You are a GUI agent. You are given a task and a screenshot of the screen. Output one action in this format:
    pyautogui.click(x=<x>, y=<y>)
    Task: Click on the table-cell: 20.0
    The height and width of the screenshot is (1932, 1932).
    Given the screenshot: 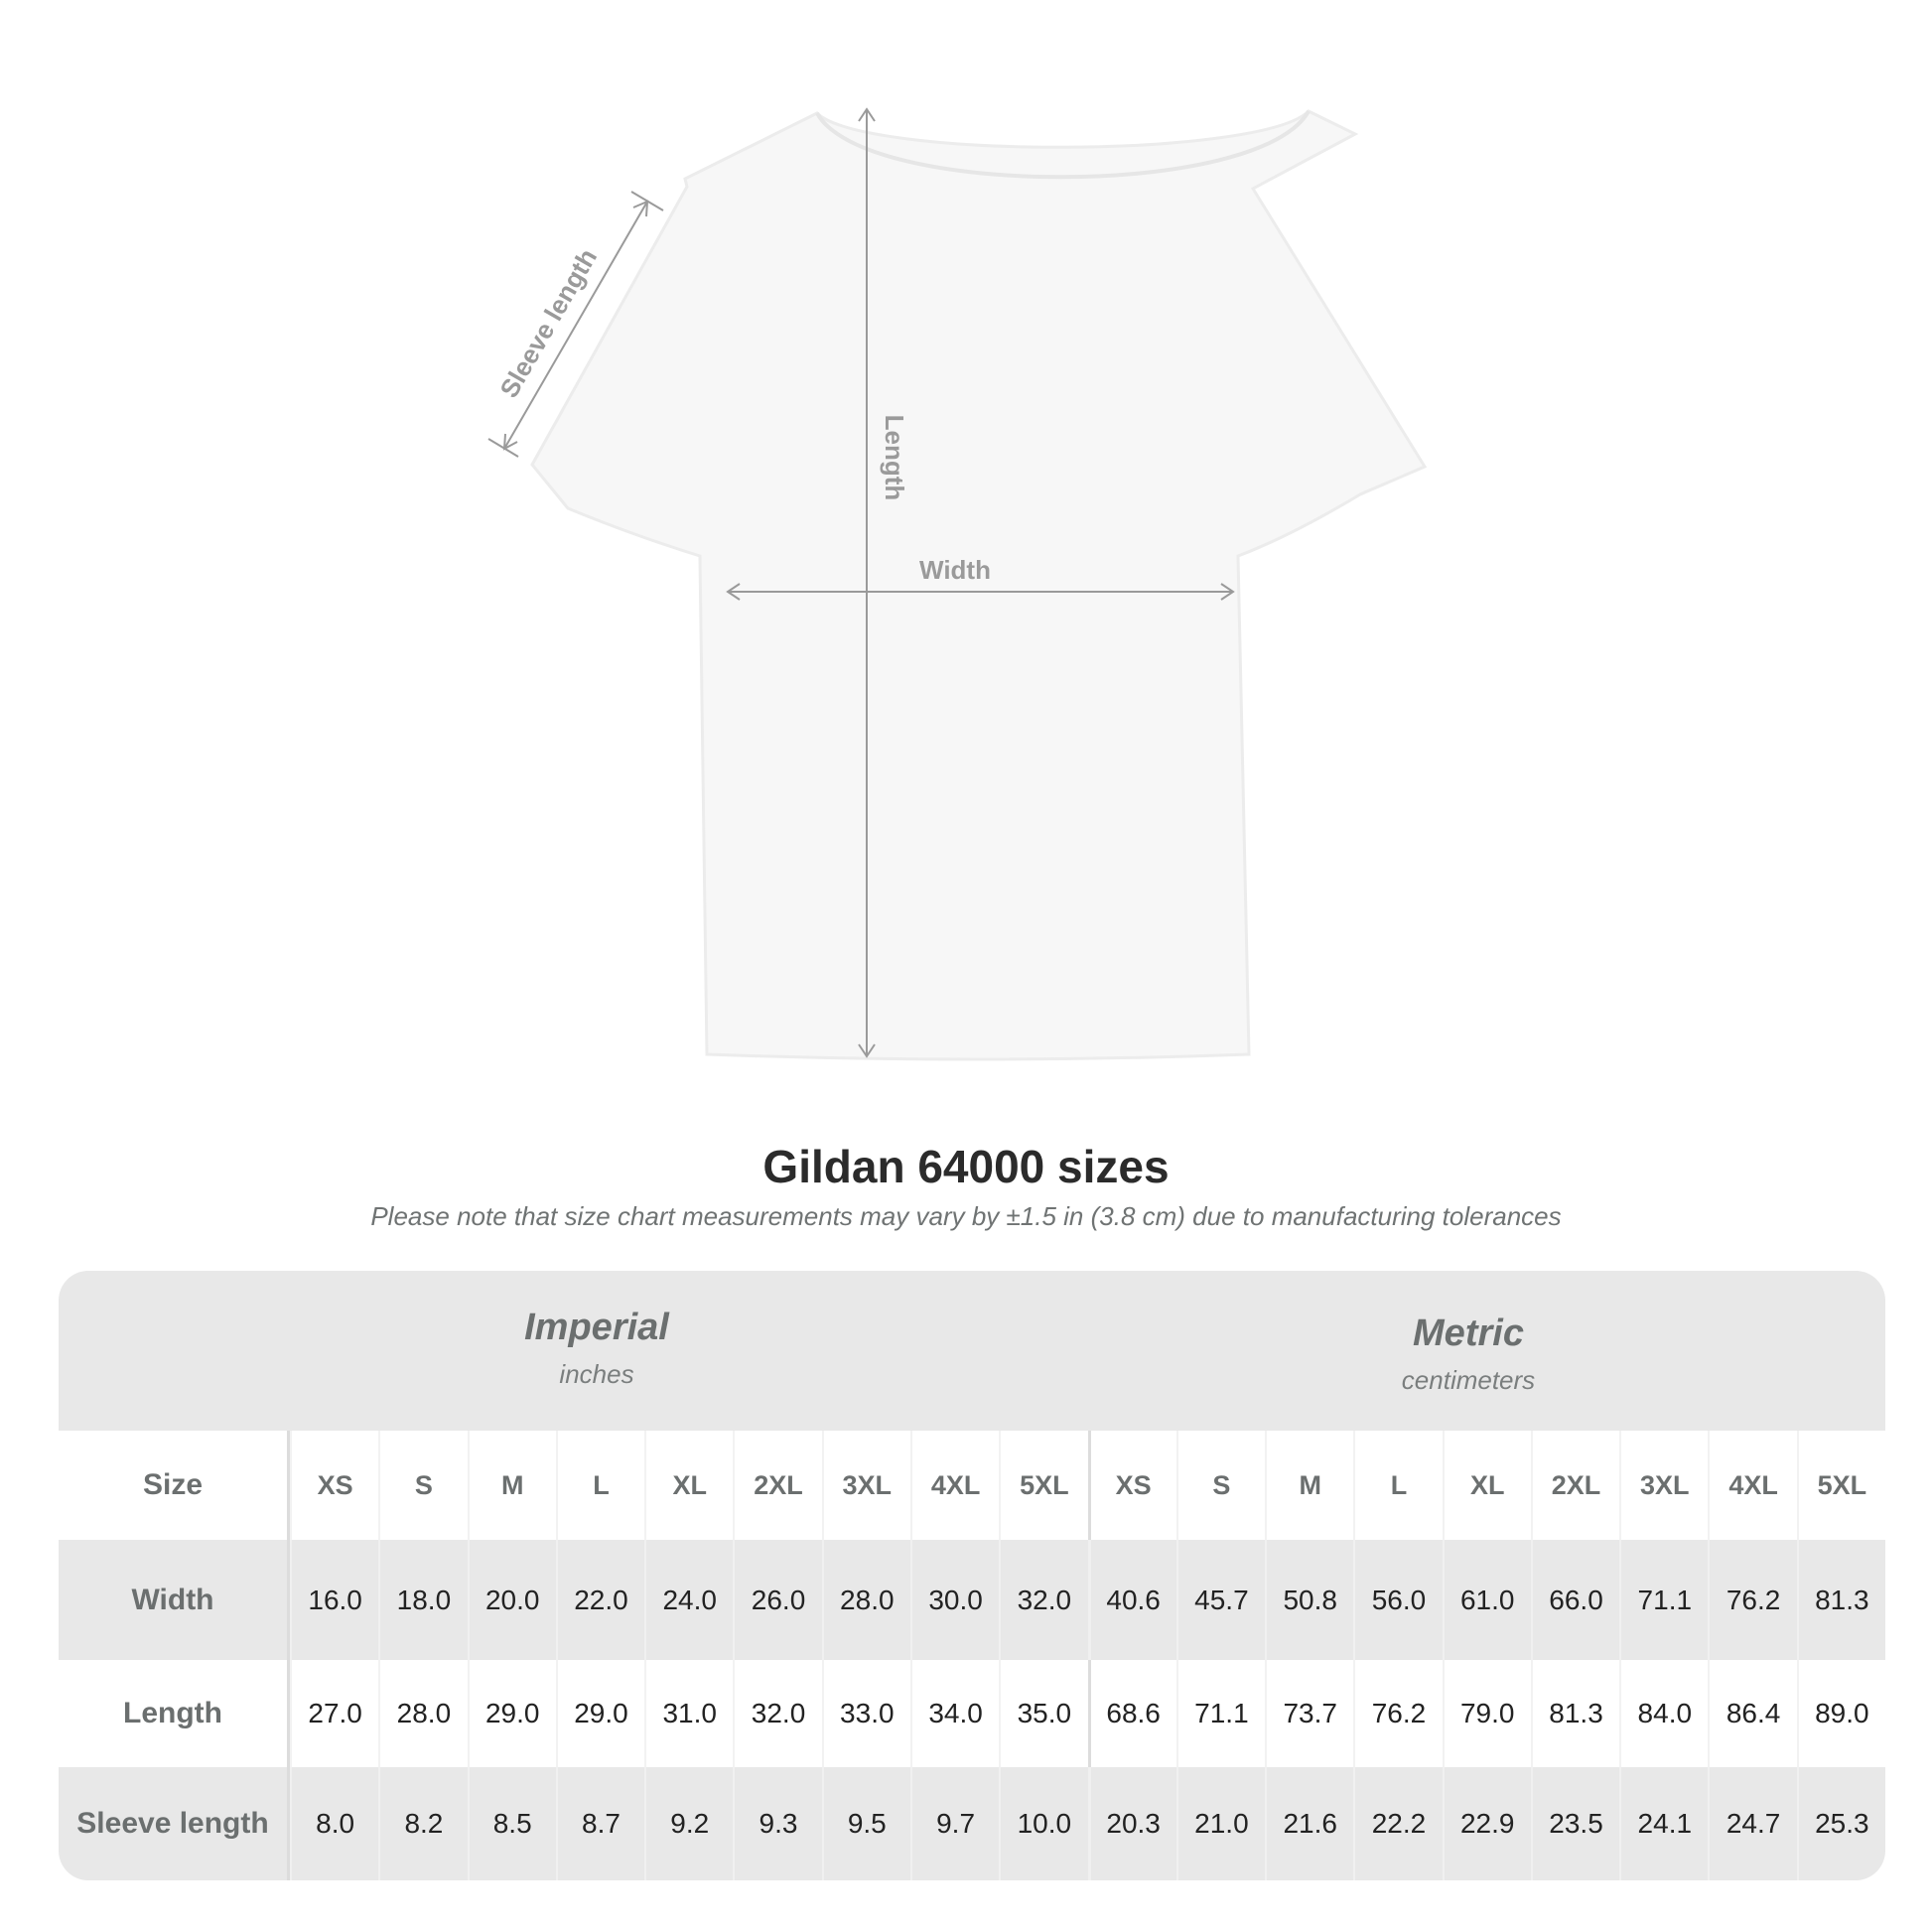 What is the action you would take?
    pyautogui.click(x=512, y=1600)
    